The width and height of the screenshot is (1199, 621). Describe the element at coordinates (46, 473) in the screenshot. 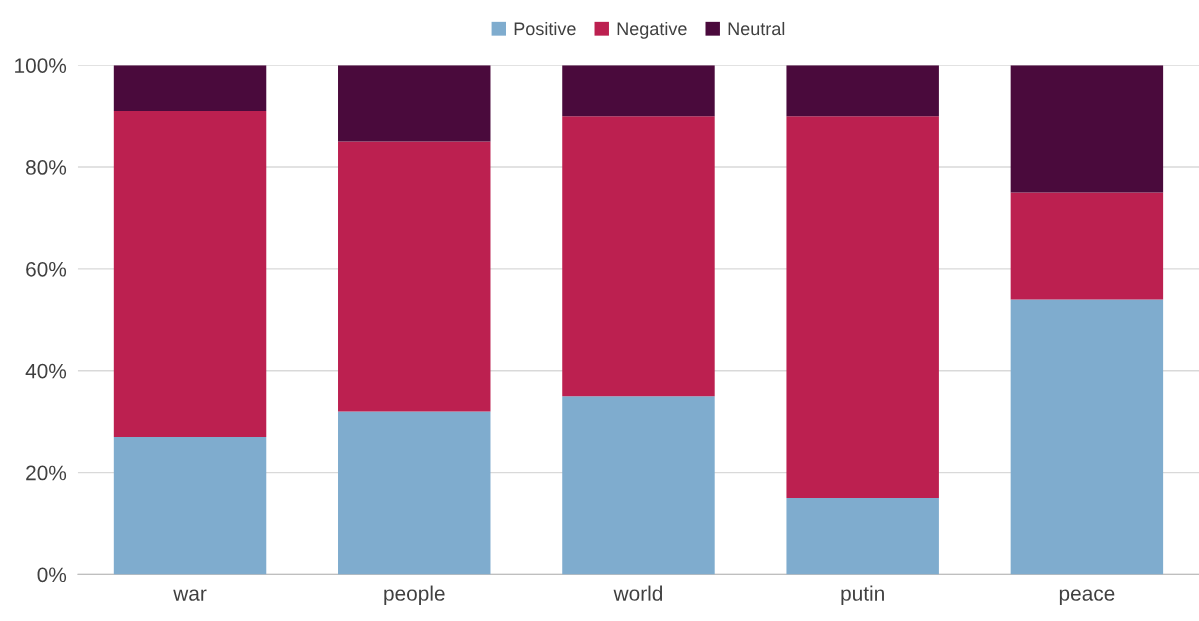

I see `y-tick-label: 20%` at that location.